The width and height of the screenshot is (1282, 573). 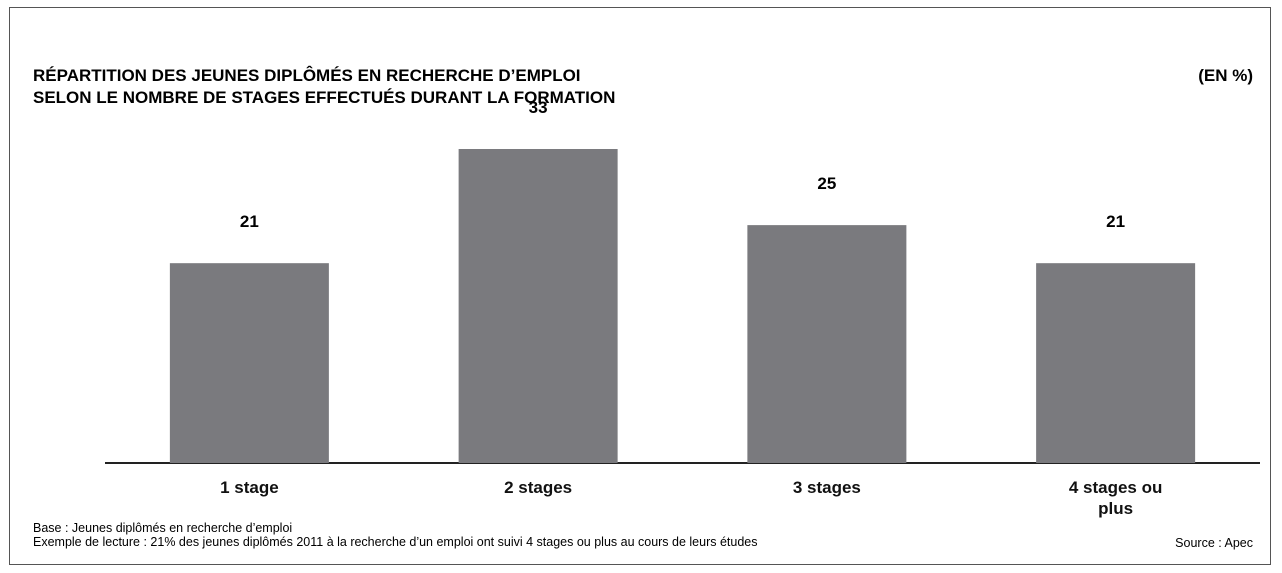 What do you see at coordinates (1214, 543) in the screenshot?
I see `source: Source : Apec` at bounding box center [1214, 543].